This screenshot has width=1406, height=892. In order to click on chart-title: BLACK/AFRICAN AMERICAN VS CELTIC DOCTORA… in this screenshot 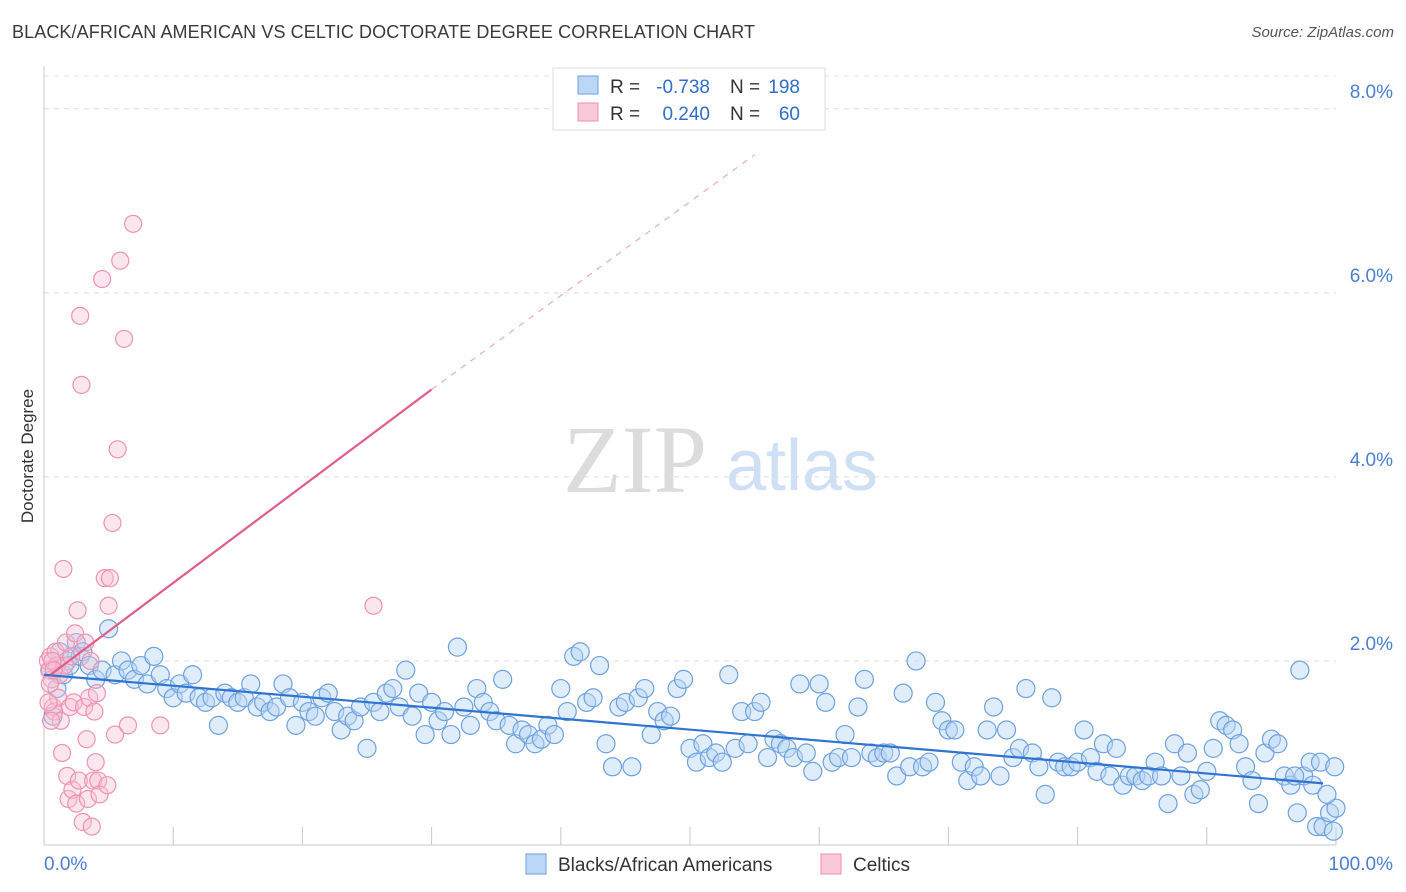, I will do `click(384, 32)`.